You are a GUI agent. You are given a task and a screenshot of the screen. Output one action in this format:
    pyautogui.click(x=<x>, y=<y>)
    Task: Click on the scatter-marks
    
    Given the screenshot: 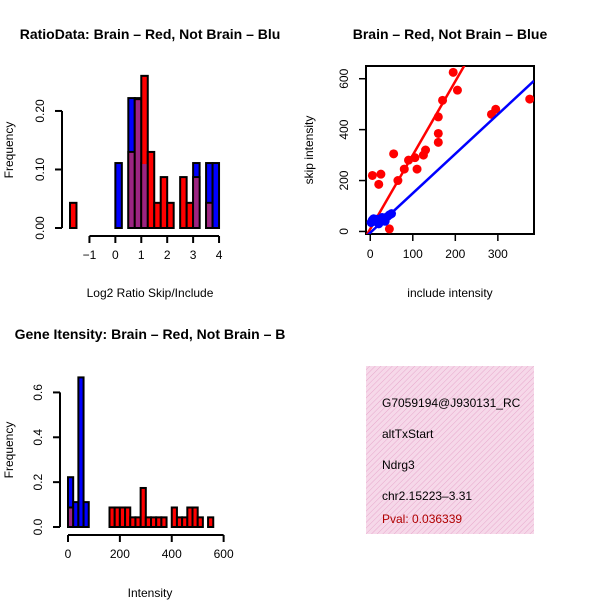 What is the action you would take?
    pyautogui.click(x=450, y=150)
    